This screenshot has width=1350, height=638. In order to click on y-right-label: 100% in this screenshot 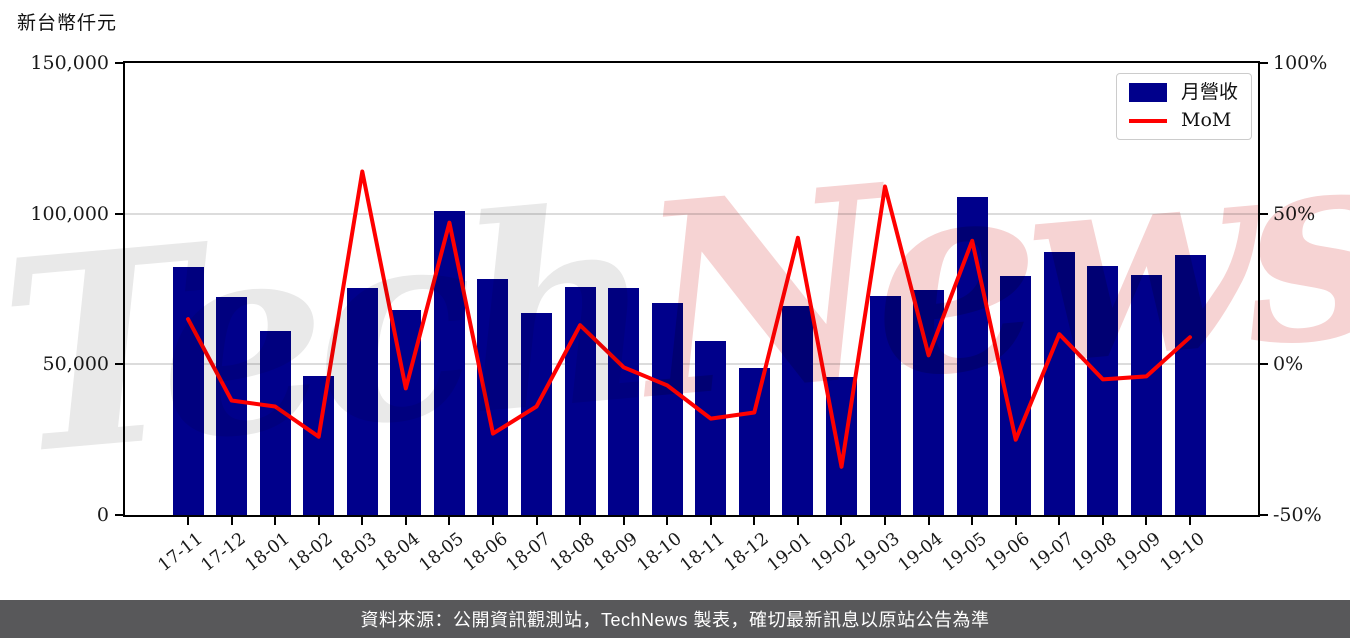, I will do `click(1300, 63)`.